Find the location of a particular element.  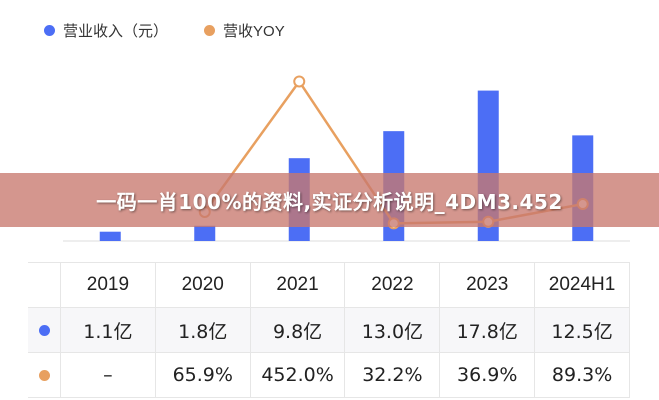

table-cell: 13.0亿 is located at coordinates (392, 330).